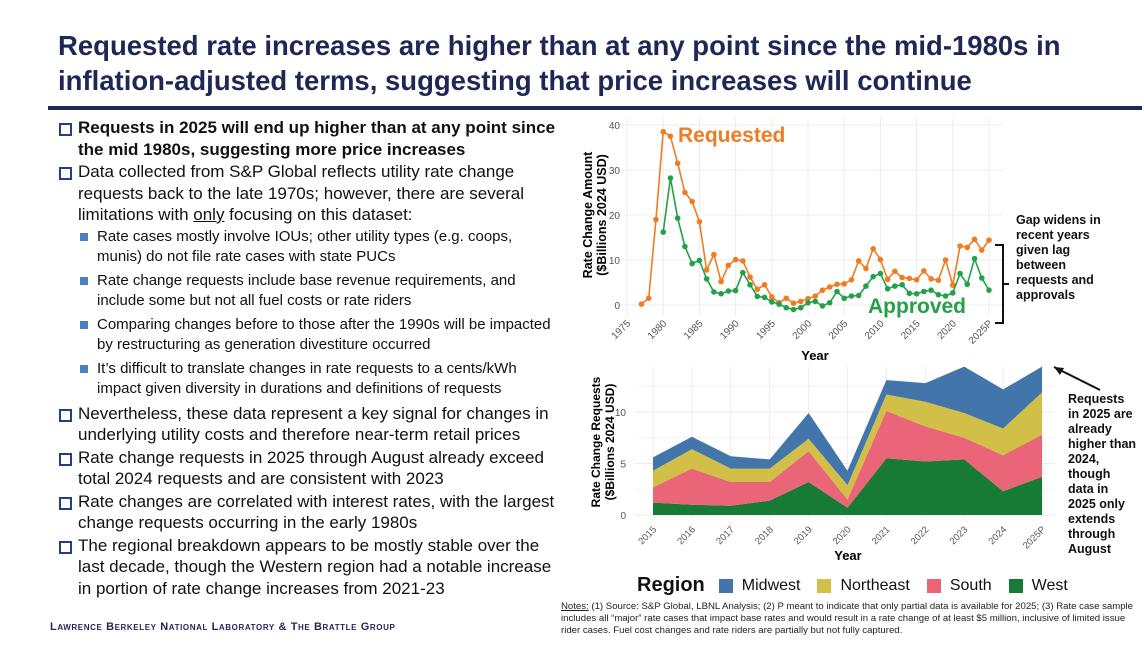 The width and height of the screenshot is (1144, 645). What do you see at coordinates (881, 535) in the screenshot?
I see `x-tick-label: 2021` at bounding box center [881, 535].